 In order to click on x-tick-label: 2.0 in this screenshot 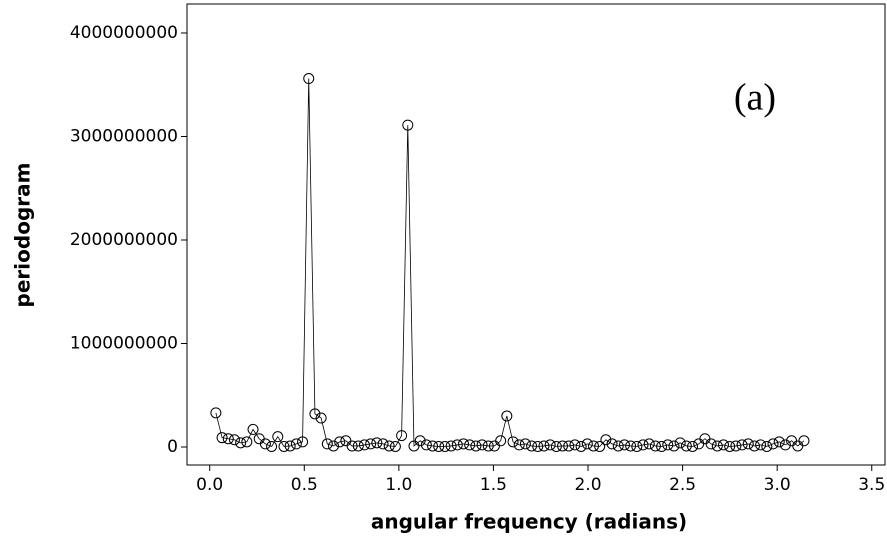, I will do `click(587, 485)`.